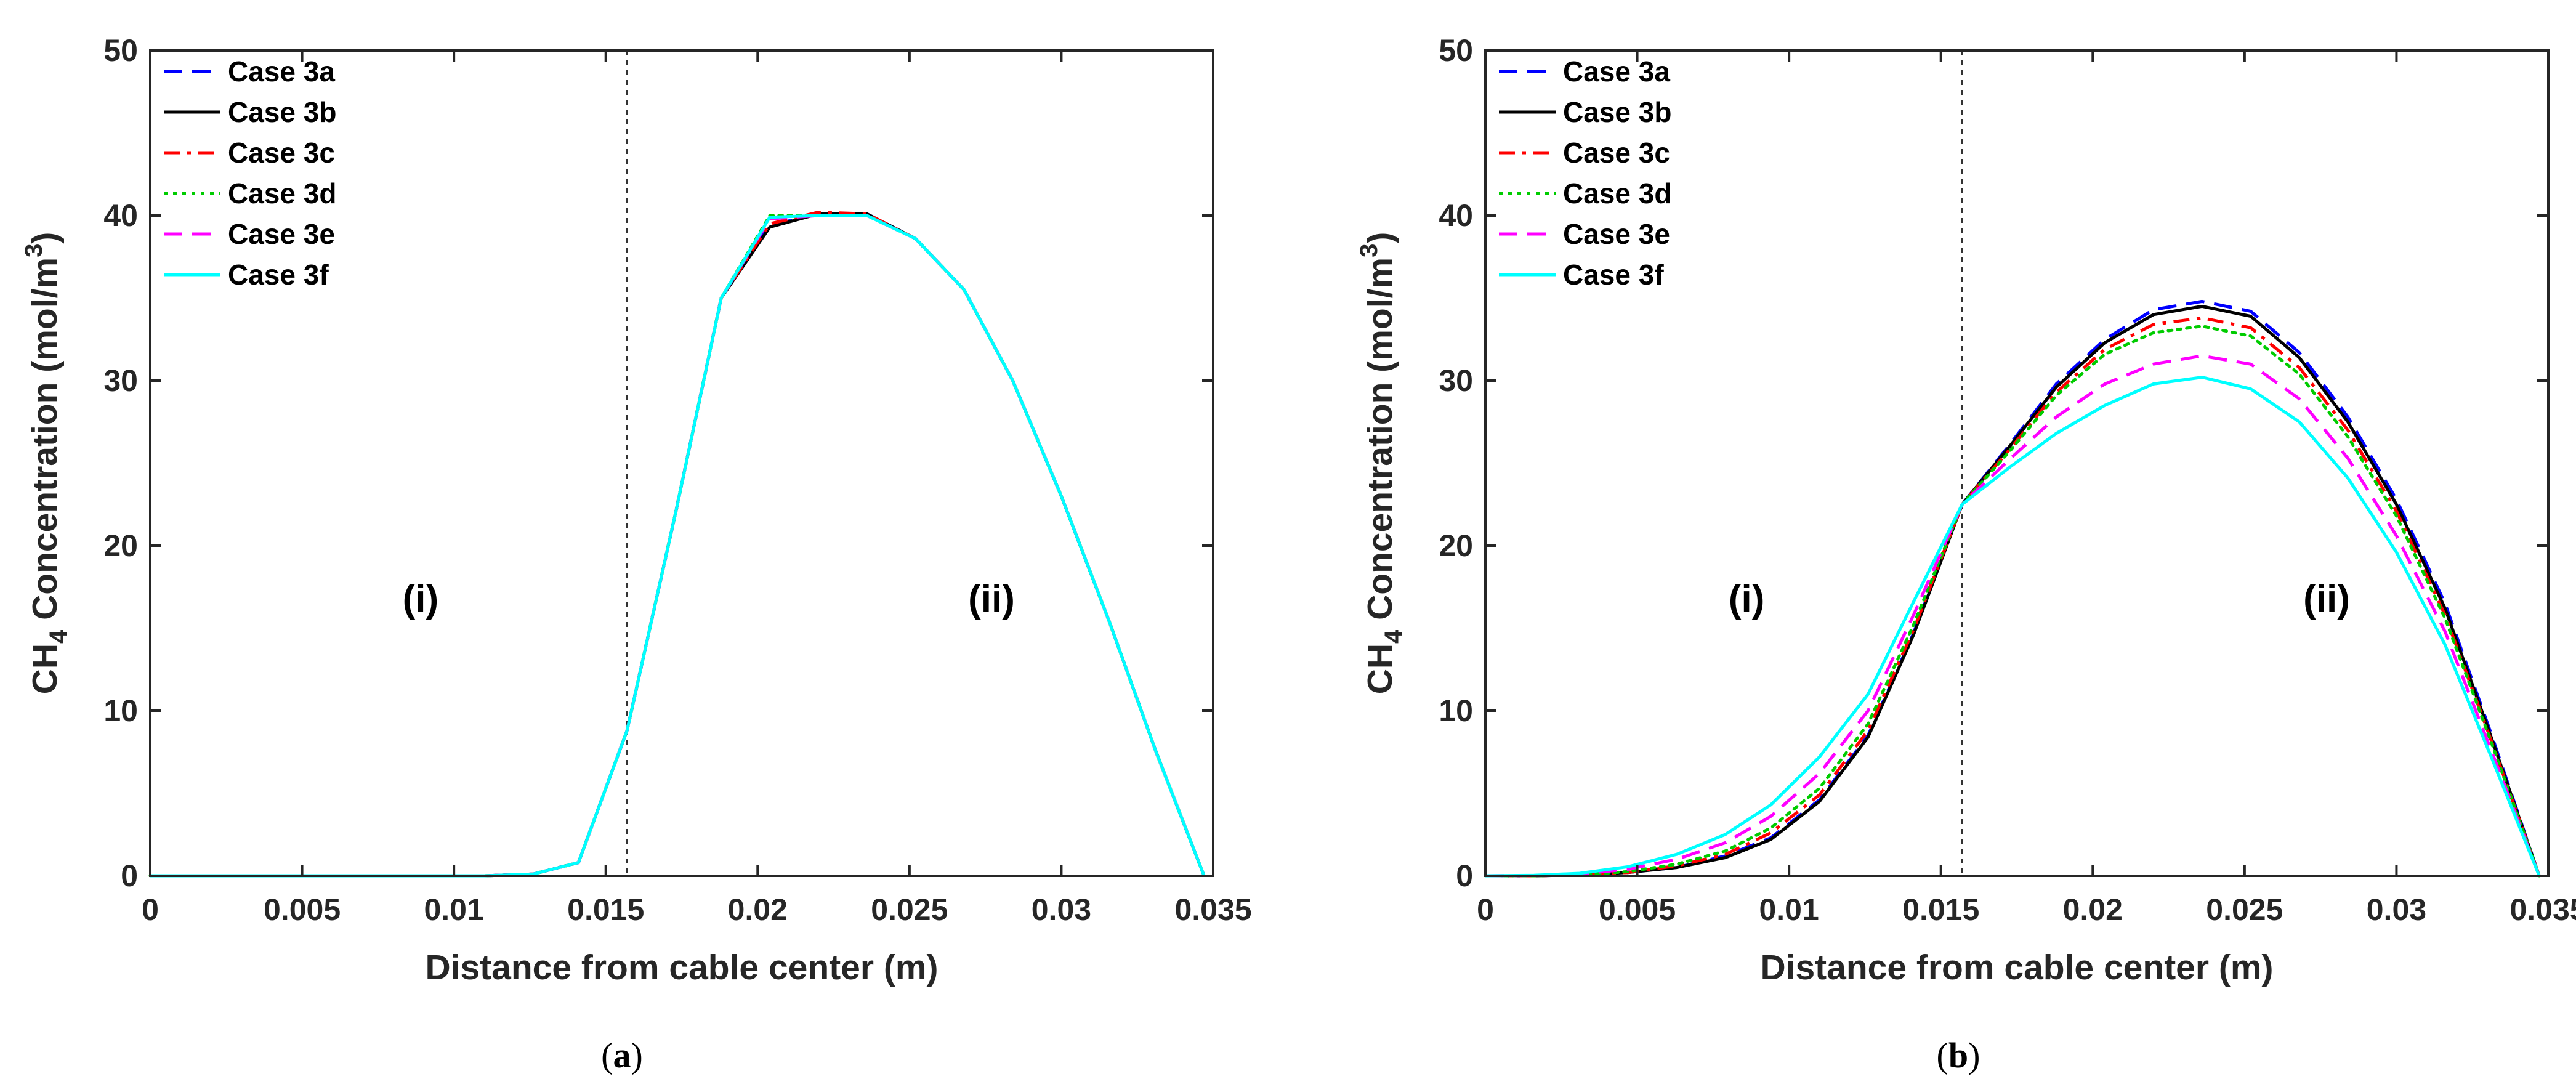  I want to click on panel-caption-b: (b), so click(1958, 1055).